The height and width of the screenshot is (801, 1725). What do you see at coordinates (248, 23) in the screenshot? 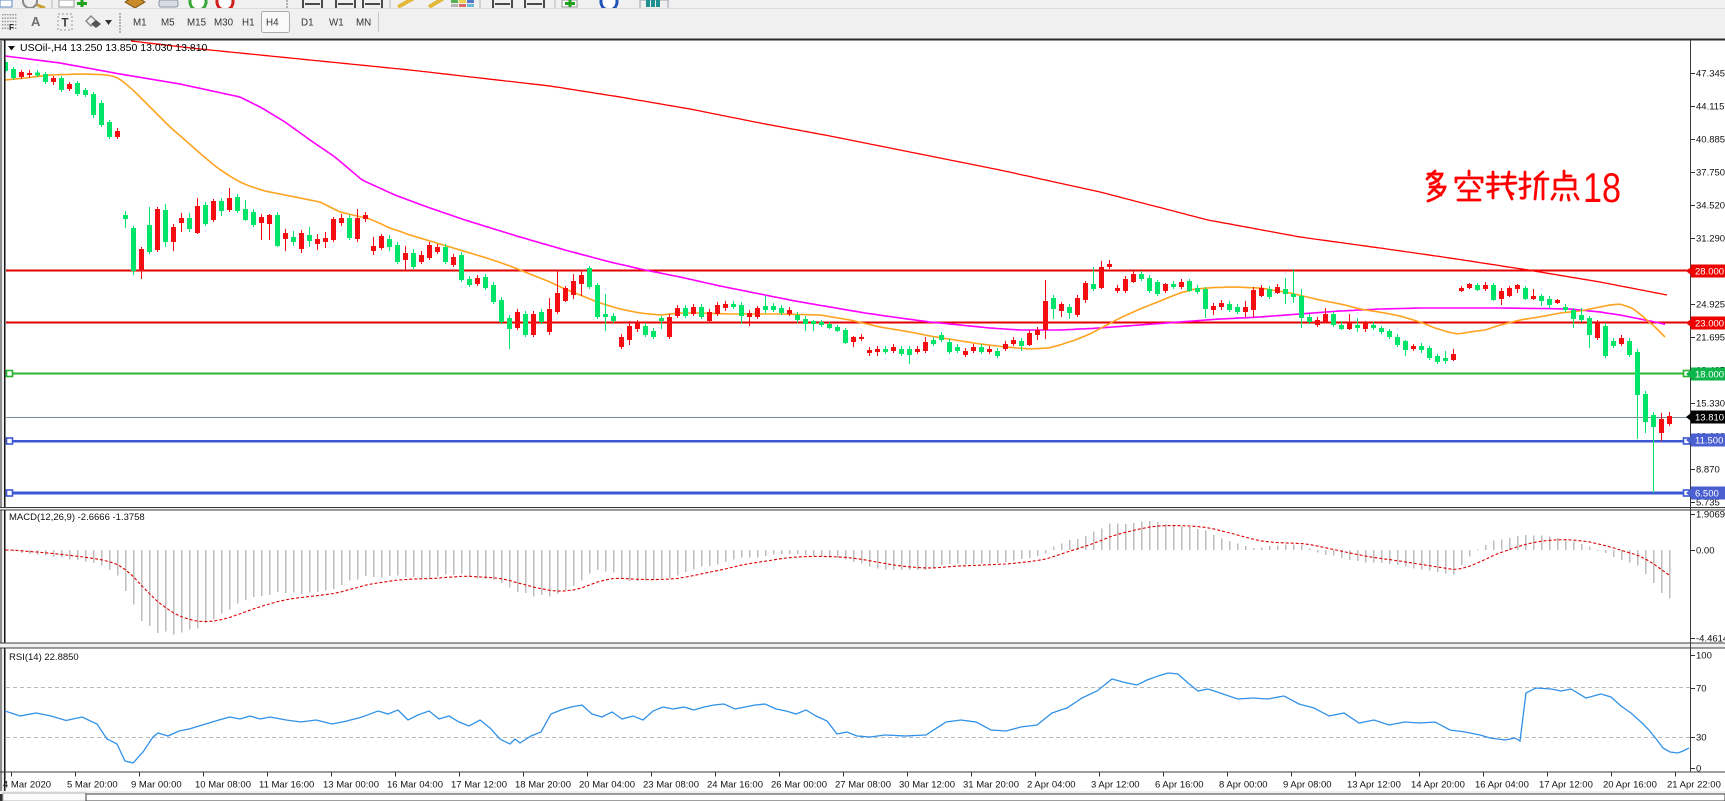
I see `svg-text: H1` at bounding box center [248, 23].